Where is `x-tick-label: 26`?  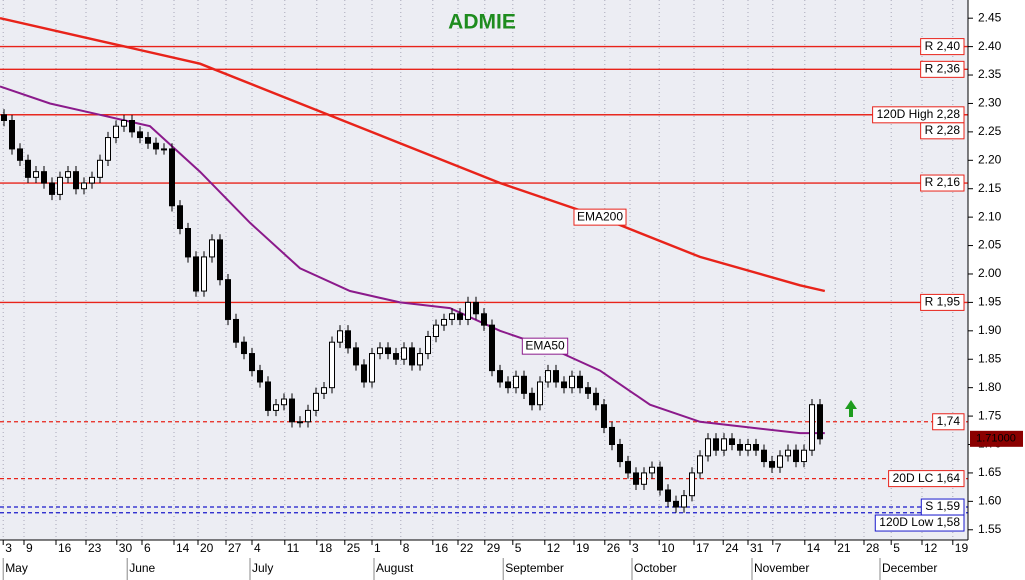
x-tick-label: 26 is located at coordinates (614, 548).